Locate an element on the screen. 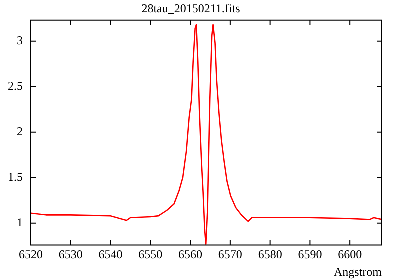 The height and width of the screenshot is (280, 400). y-tick-label: 1 is located at coordinates (20, 223).